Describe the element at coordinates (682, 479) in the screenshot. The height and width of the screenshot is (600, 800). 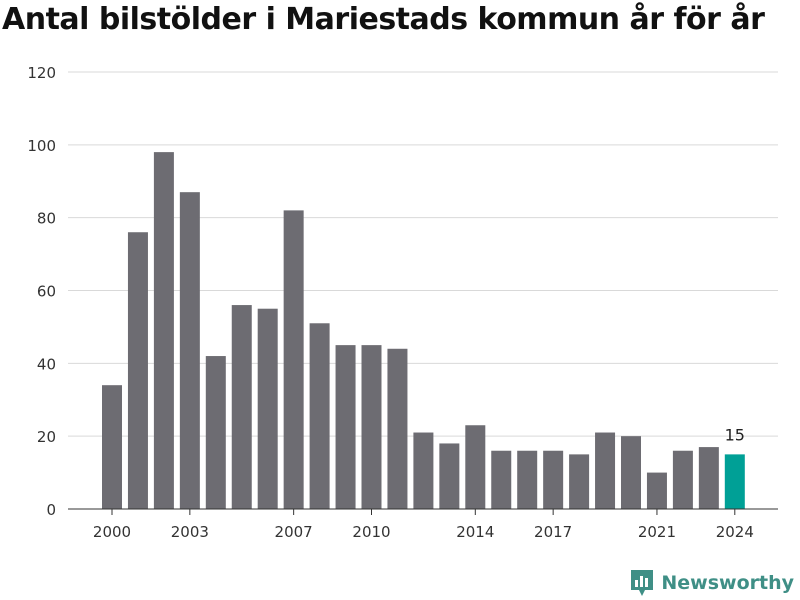
I see `bar-2022` at that location.